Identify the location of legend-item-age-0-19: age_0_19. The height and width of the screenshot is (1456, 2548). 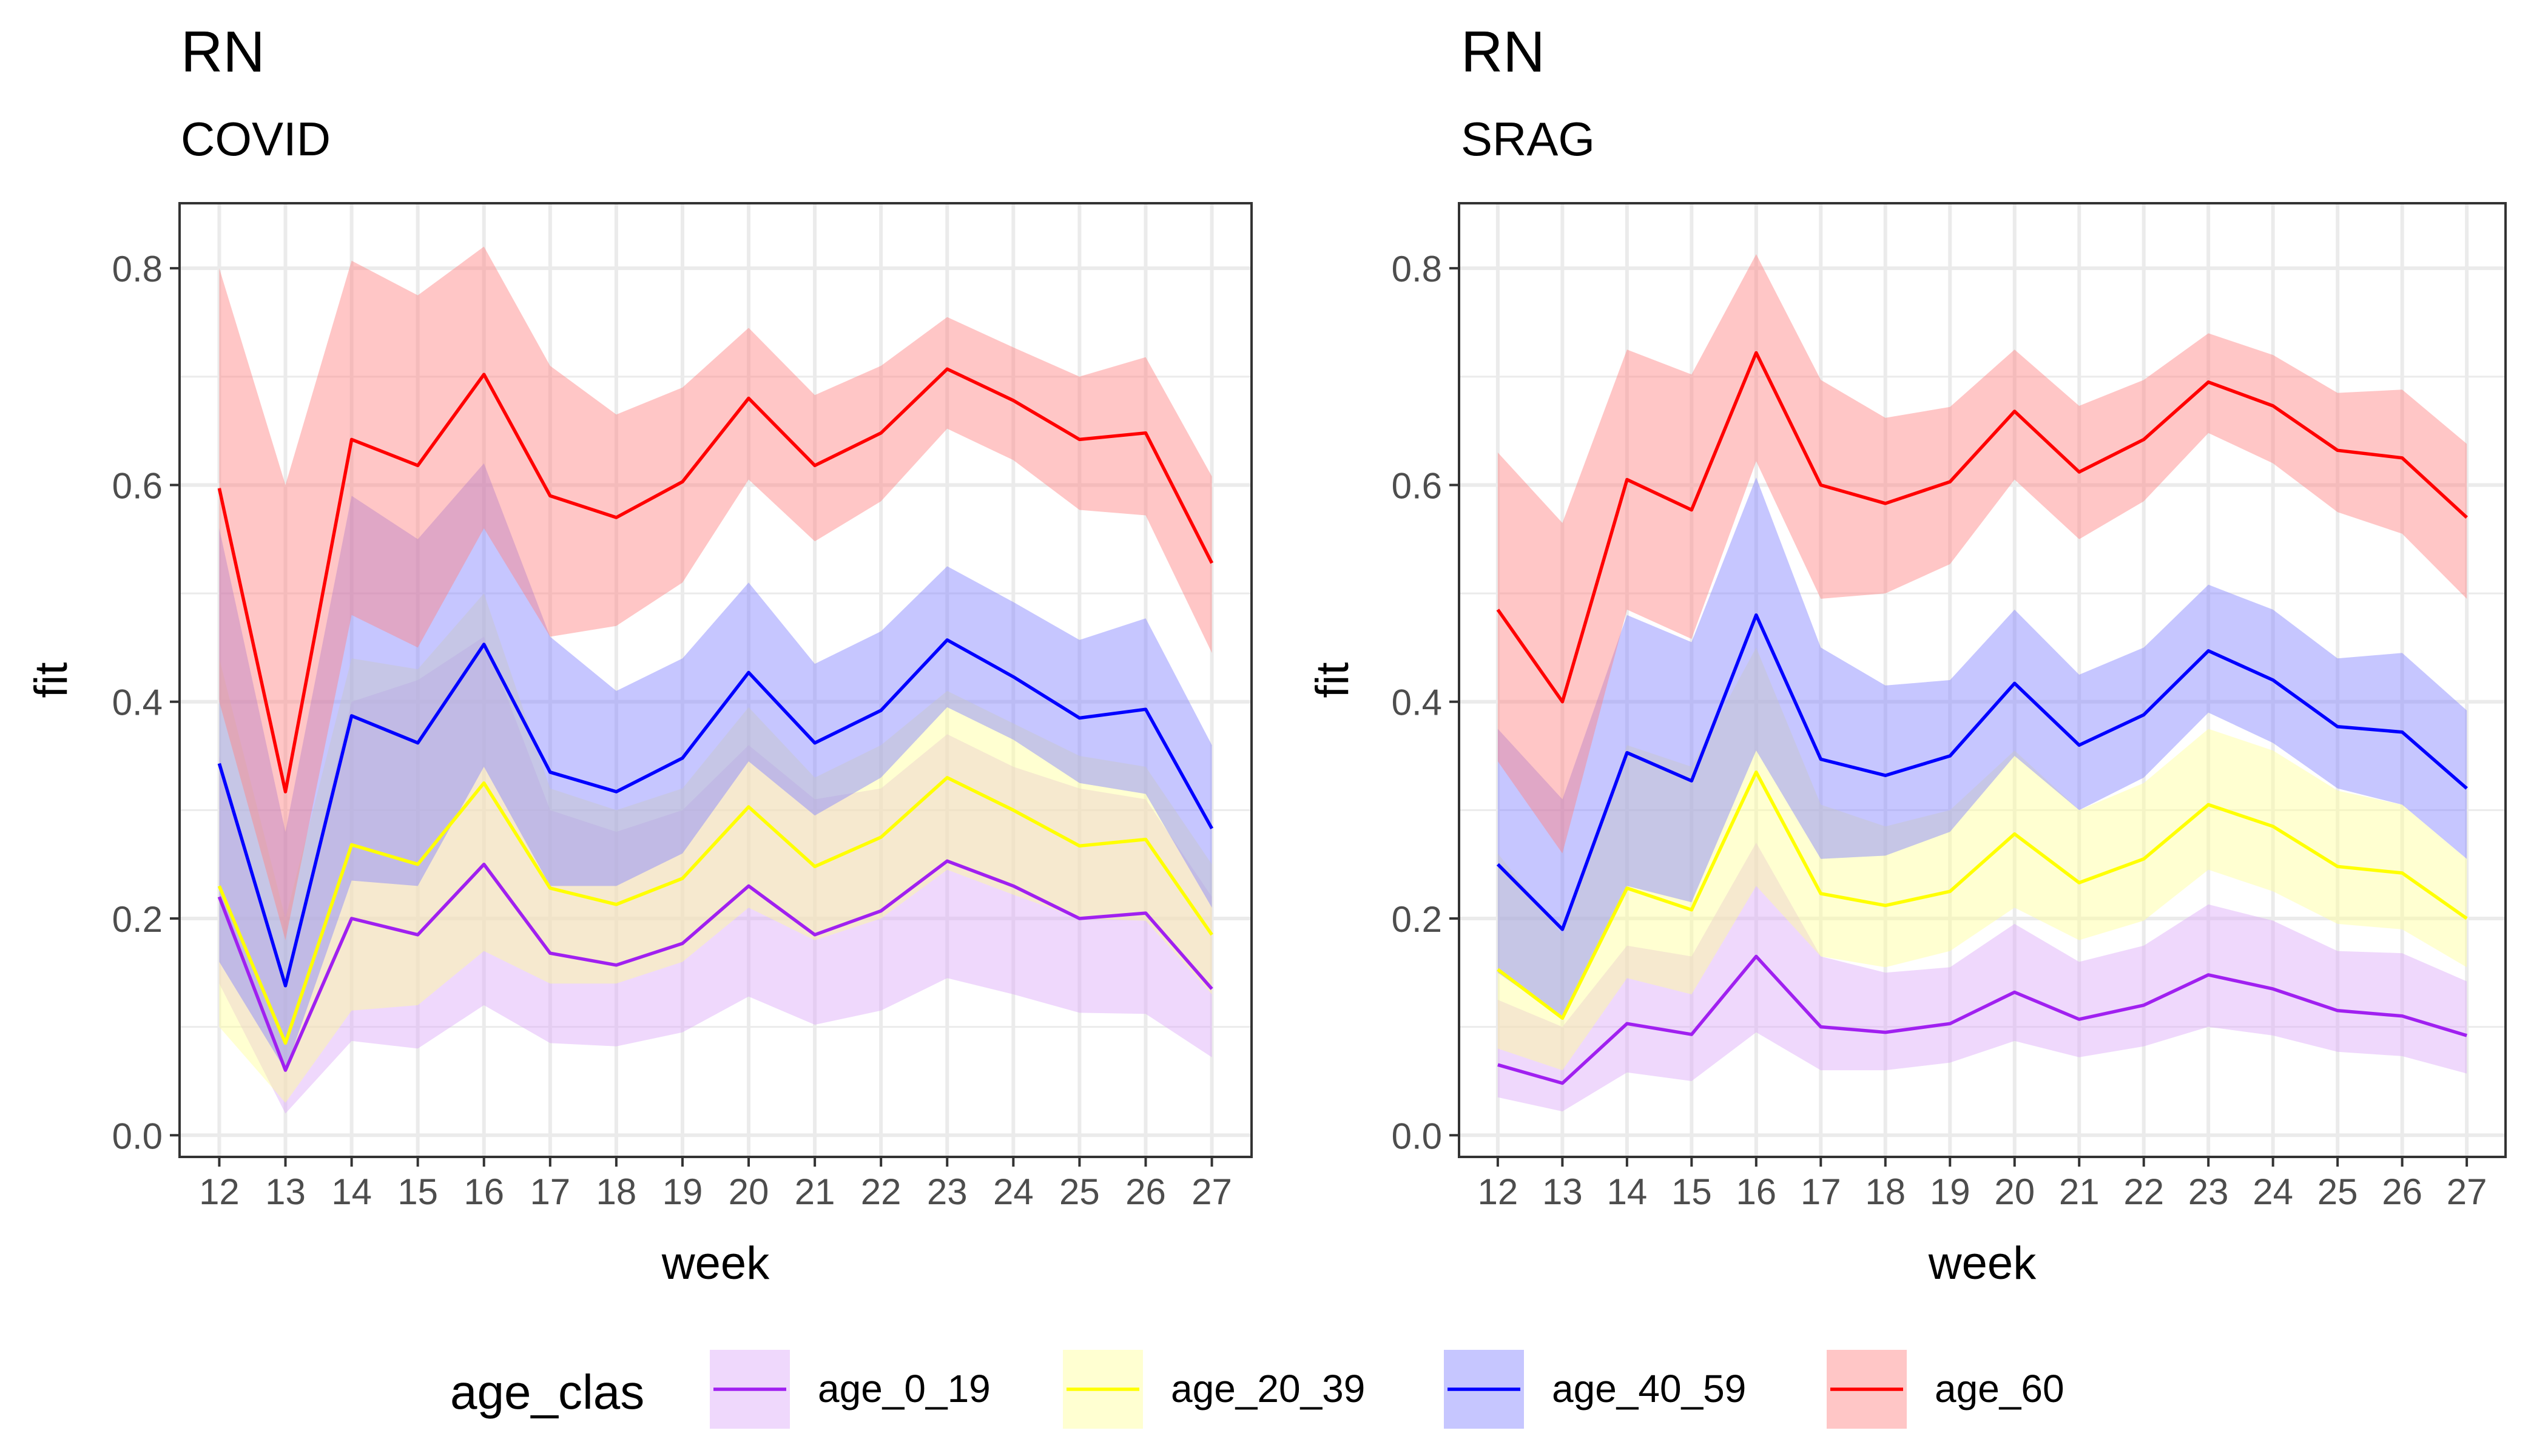
(850, 1389).